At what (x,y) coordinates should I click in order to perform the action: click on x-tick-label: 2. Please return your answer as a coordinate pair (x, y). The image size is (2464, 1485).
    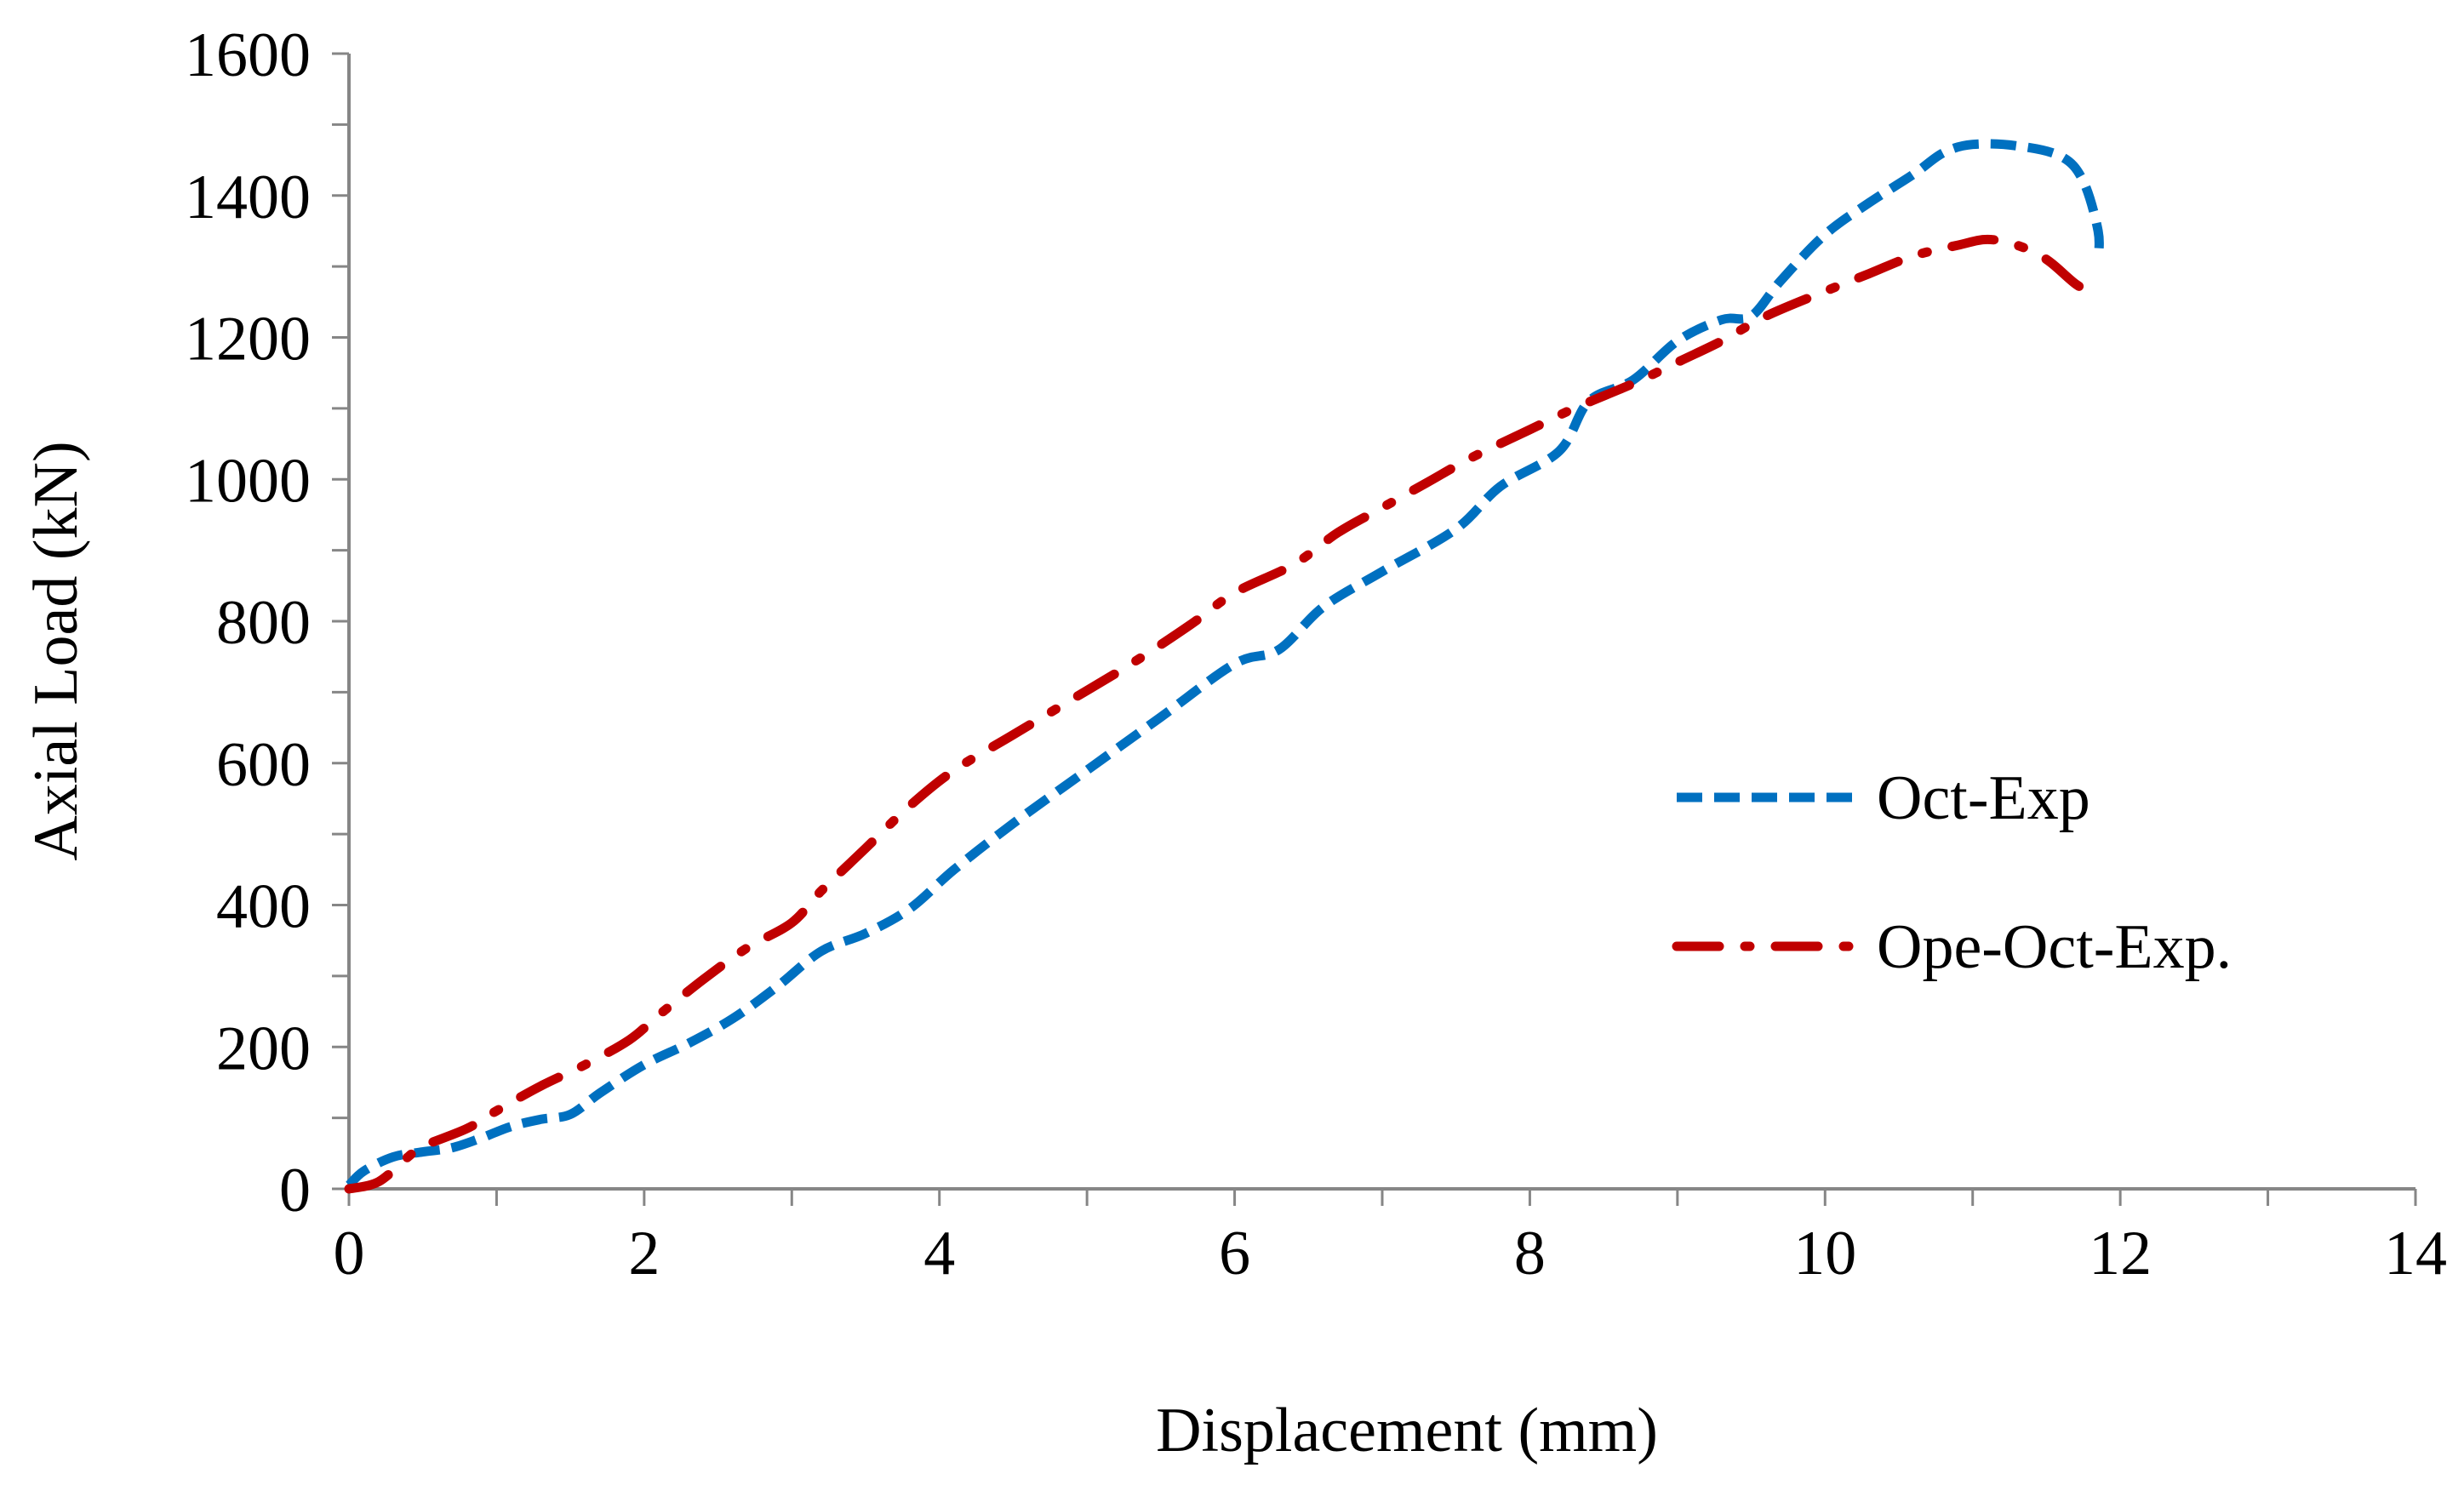
    Looking at the image, I should click on (644, 1253).